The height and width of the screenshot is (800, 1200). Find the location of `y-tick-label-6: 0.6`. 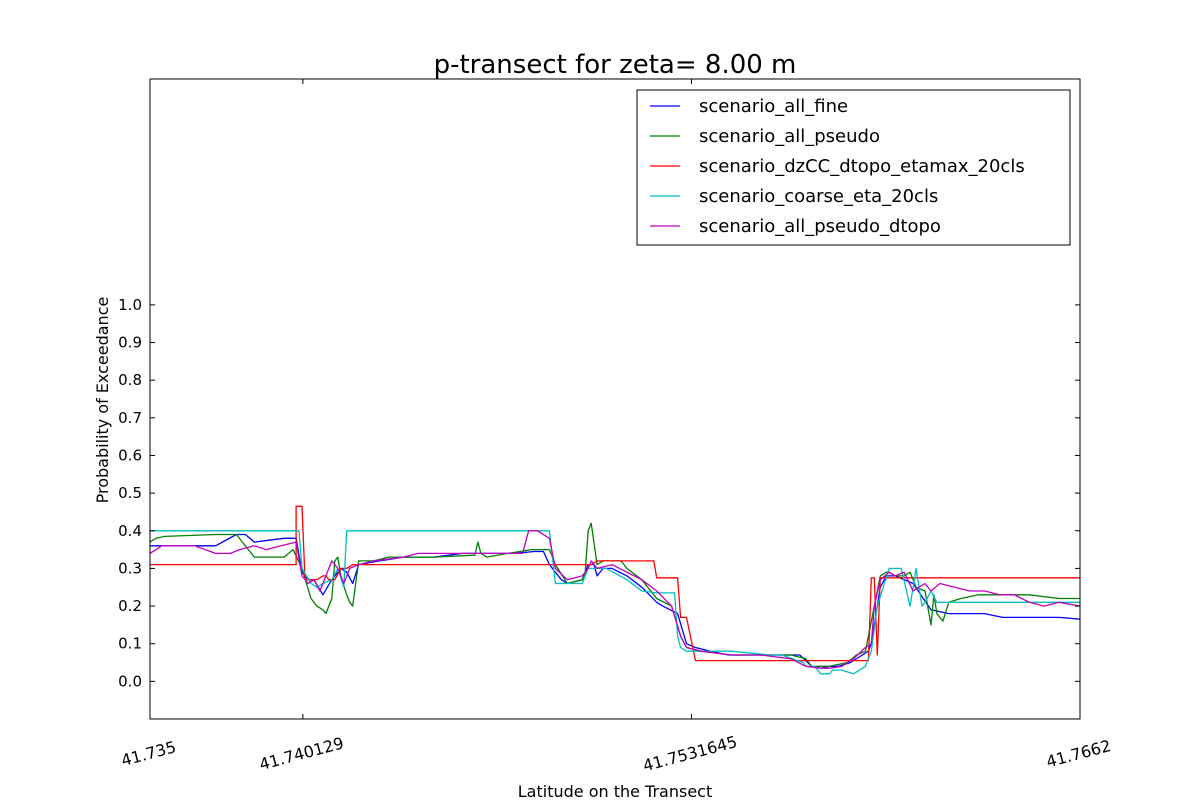

y-tick-label-6: 0.6 is located at coordinates (130, 455).